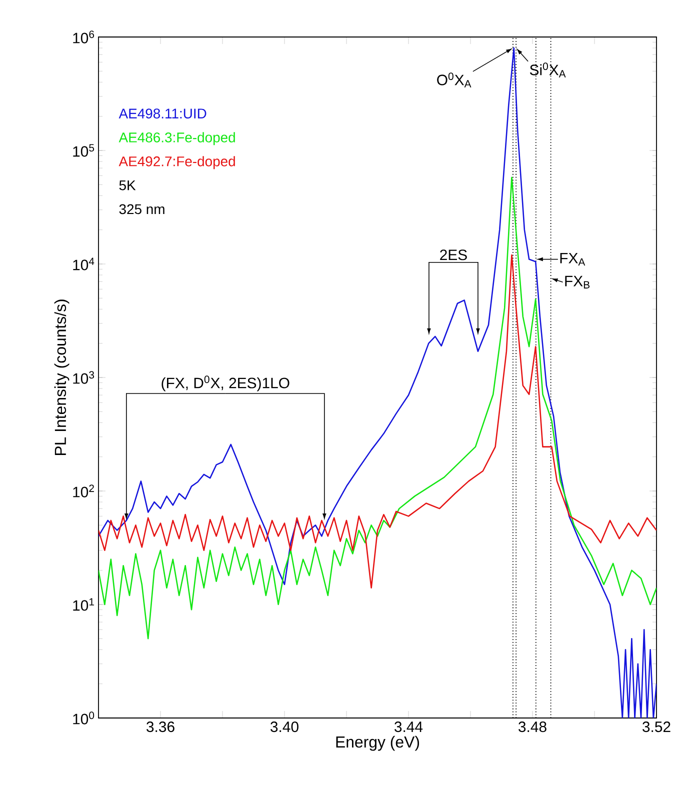 This screenshot has height=785, width=692. What do you see at coordinates (573, 259) in the screenshot?
I see `annotation: FX$_{A}$` at bounding box center [573, 259].